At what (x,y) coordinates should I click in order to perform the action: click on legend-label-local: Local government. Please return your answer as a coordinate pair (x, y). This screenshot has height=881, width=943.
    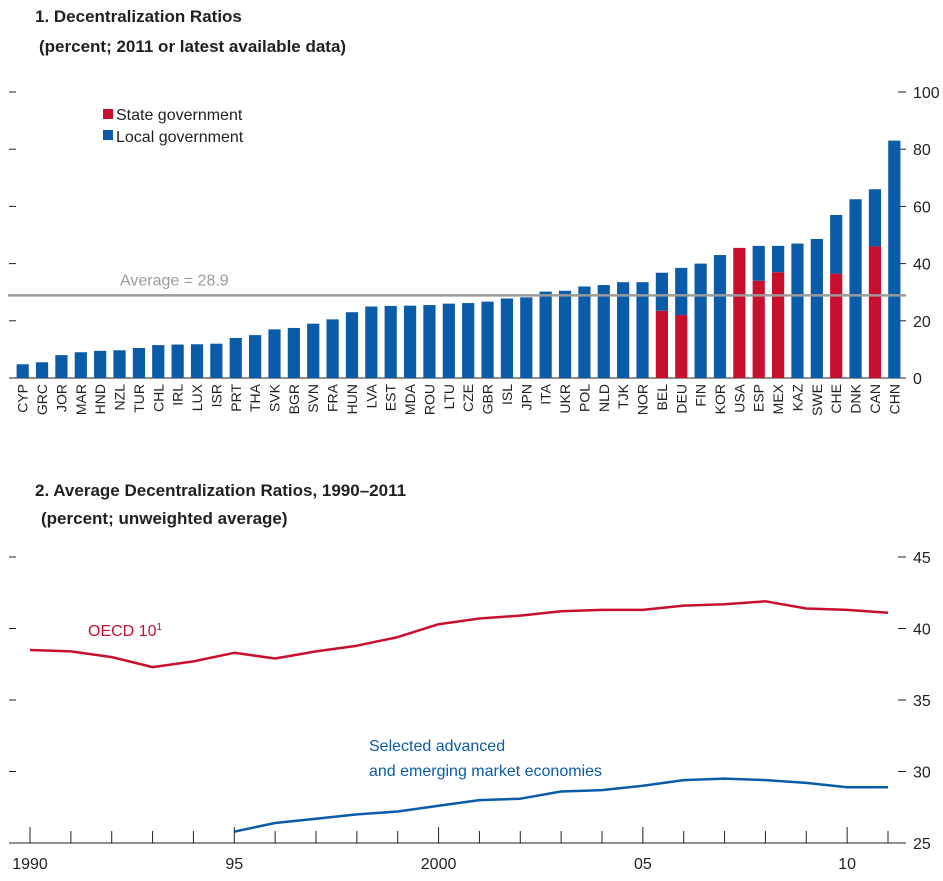
    Looking at the image, I should click on (180, 137).